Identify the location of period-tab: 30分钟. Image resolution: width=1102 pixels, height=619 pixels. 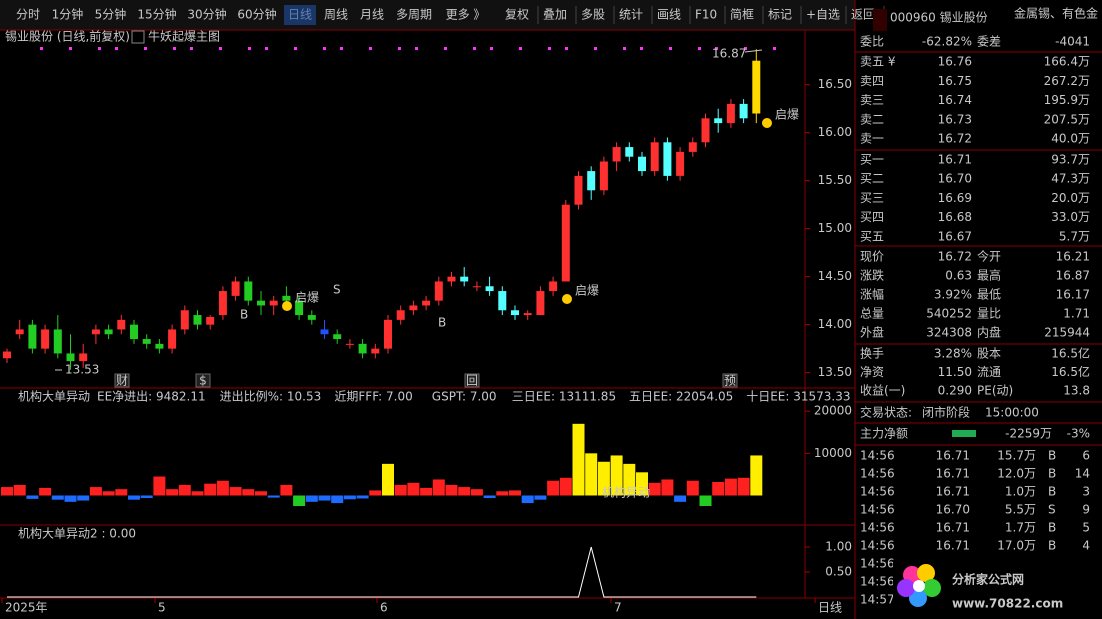
(206, 14).